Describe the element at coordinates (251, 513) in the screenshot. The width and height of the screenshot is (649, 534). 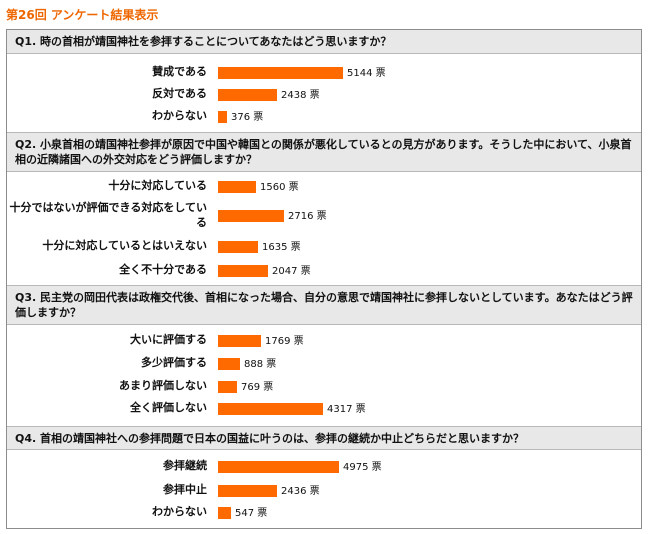
I see `vote-count: 547 票` at that location.